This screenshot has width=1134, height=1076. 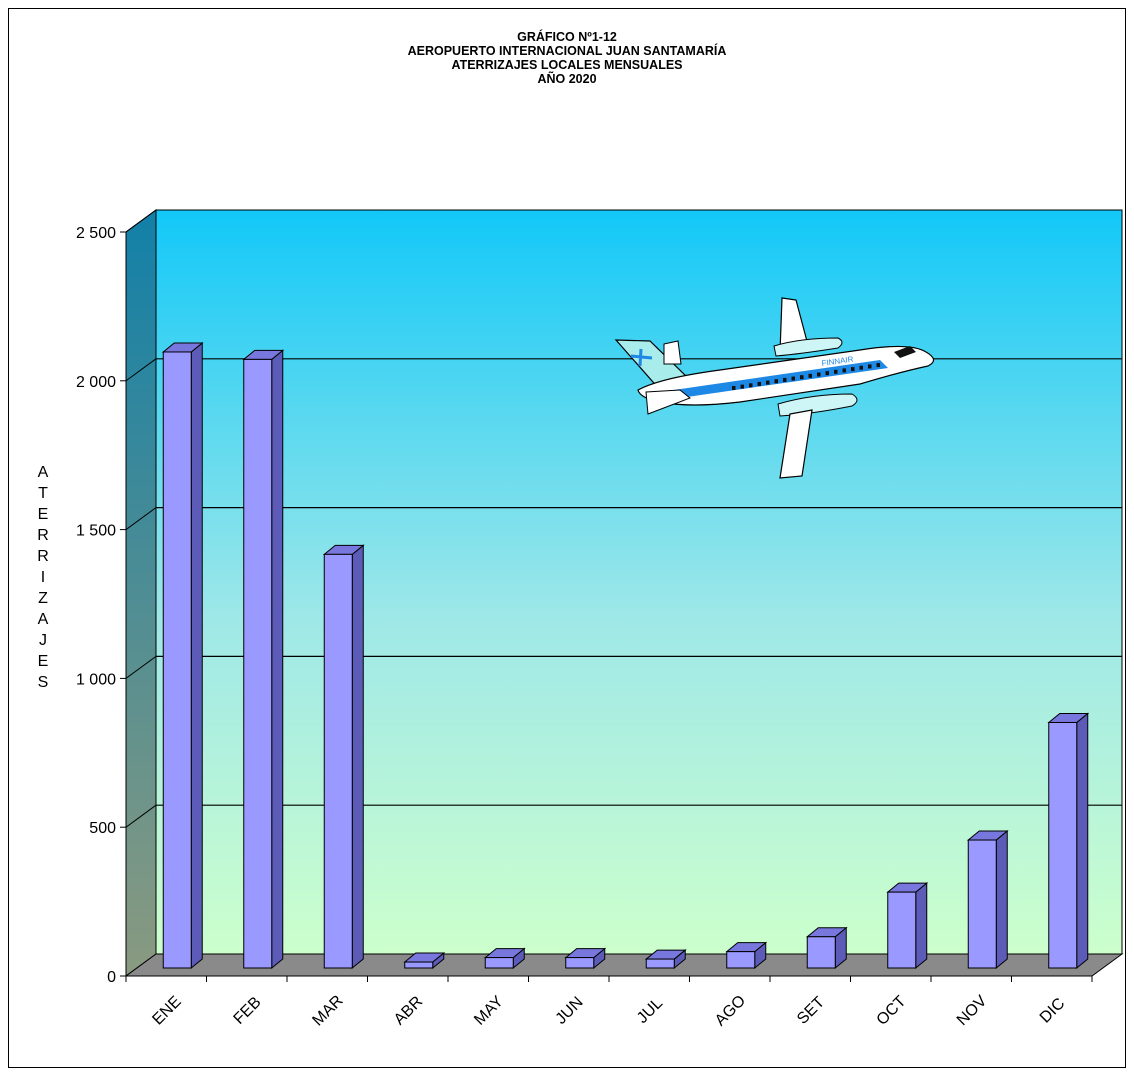 What do you see at coordinates (641, 357) in the screenshot?
I see `airplane-tail-cross` at bounding box center [641, 357].